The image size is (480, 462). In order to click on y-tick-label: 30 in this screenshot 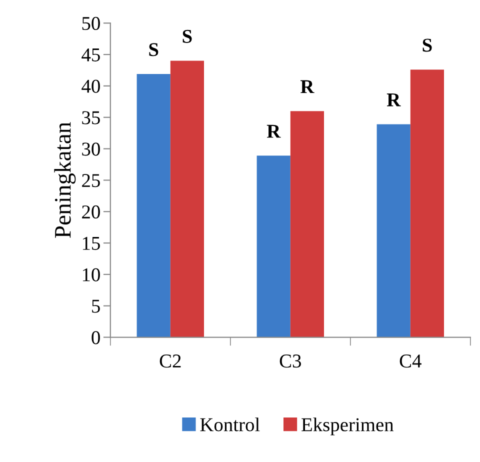, I will do `click(91, 149)`.